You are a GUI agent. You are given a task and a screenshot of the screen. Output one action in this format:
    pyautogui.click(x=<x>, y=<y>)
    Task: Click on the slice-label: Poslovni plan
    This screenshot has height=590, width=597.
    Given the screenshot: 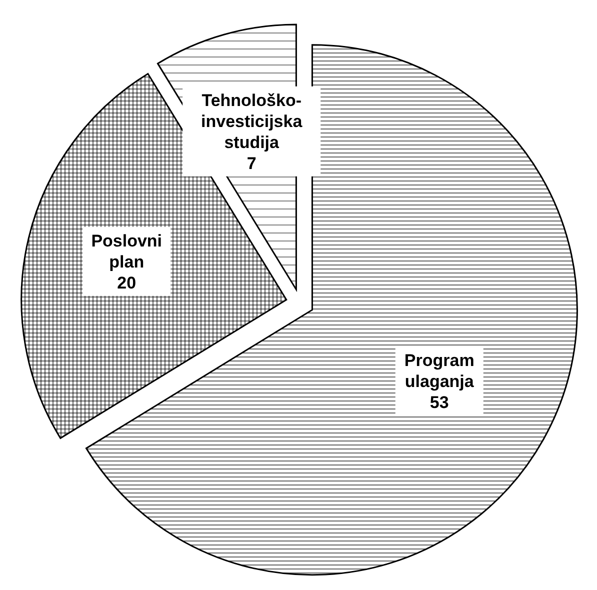 What is the action you would take?
    pyautogui.click(x=126, y=251)
    